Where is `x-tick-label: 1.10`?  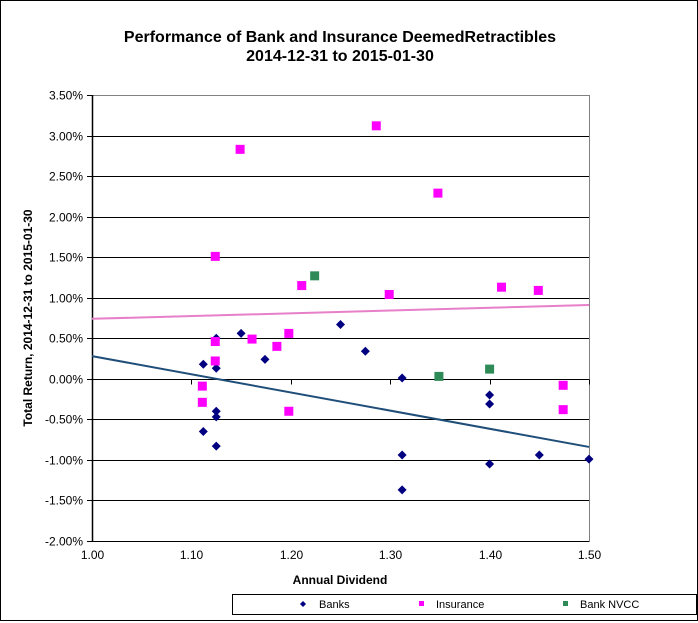
x-tick-label: 1.10 is located at coordinates (192, 555).